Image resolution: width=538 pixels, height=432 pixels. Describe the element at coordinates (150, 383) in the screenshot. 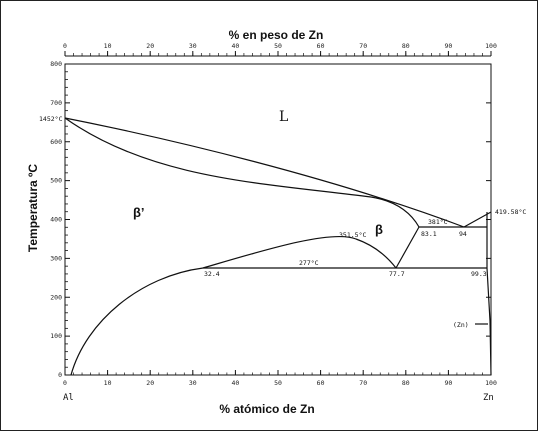

I see `x-bottom-tick-label: 20` at that location.